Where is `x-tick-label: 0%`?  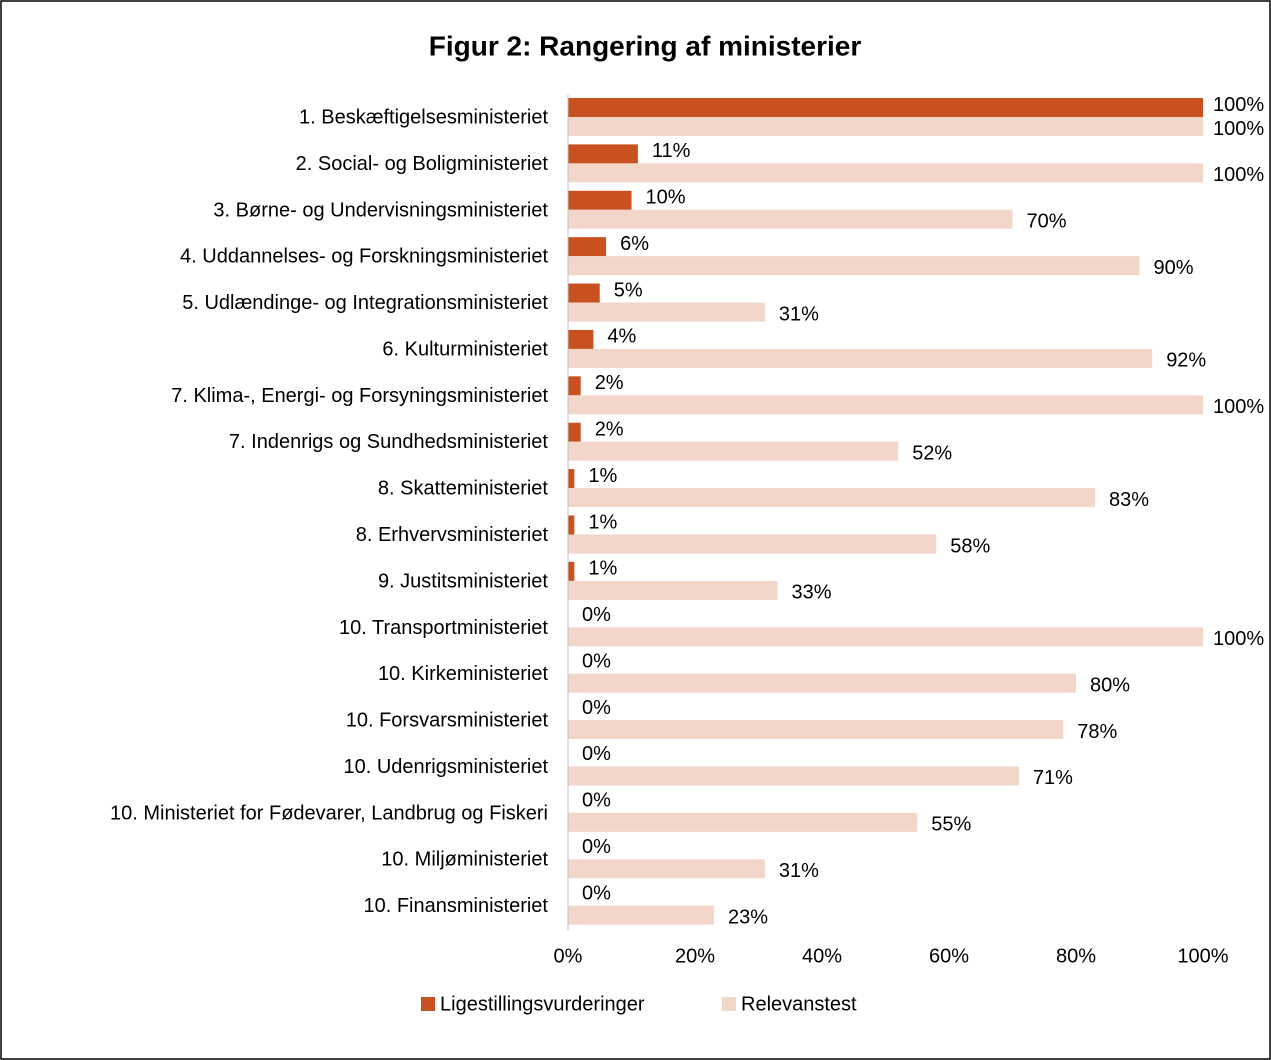
x-tick-label: 0% is located at coordinates (568, 956).